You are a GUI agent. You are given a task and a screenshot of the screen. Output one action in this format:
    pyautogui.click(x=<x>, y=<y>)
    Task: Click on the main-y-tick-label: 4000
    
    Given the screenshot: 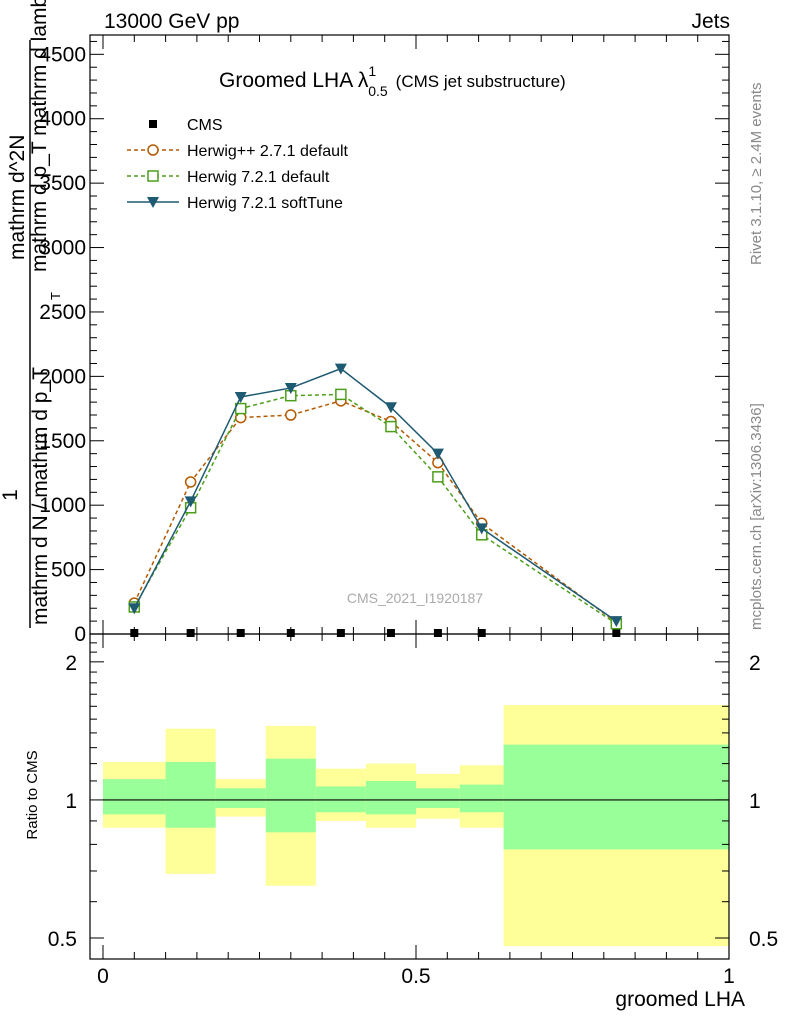 What is the action you would take?
    pyautogui.click(x=62, y=119)
    